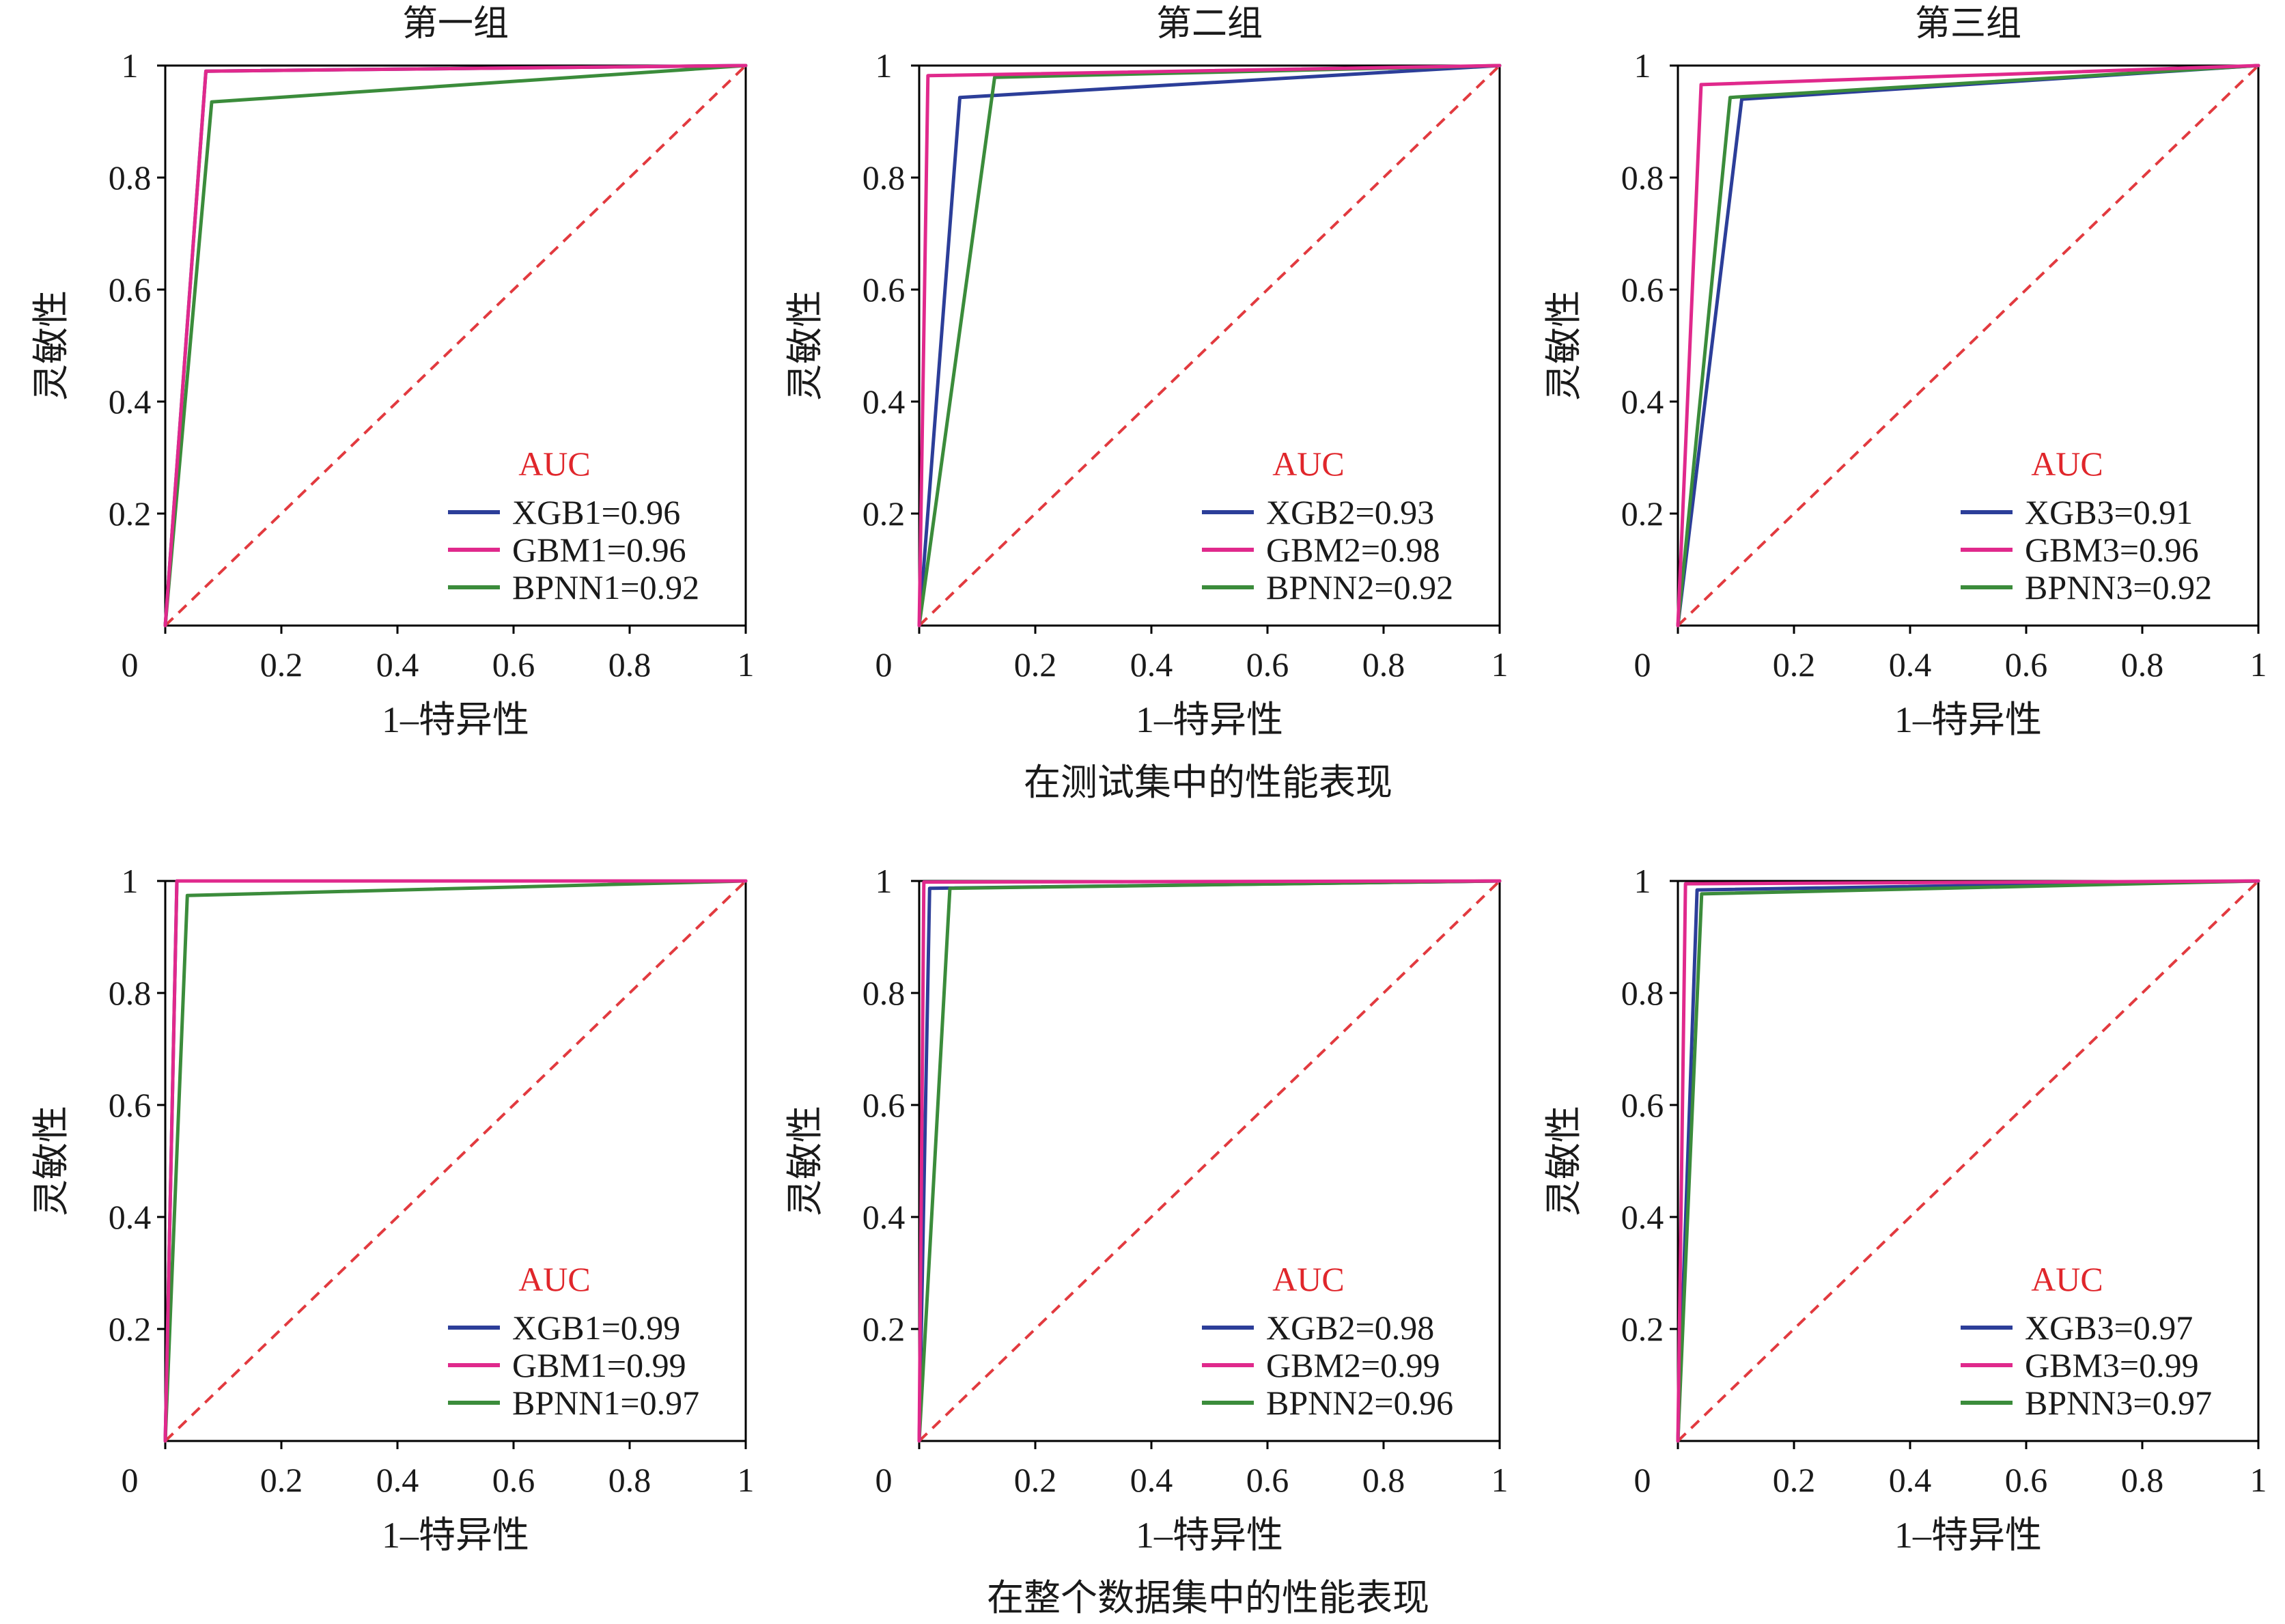 The height and width of the screenshot is (1624, 2285). What do you see at coordinates (2118, 1403) in the screenshot?
I see `legend-label: BPNN3=0.97` at bounding box center [2118, 1403].